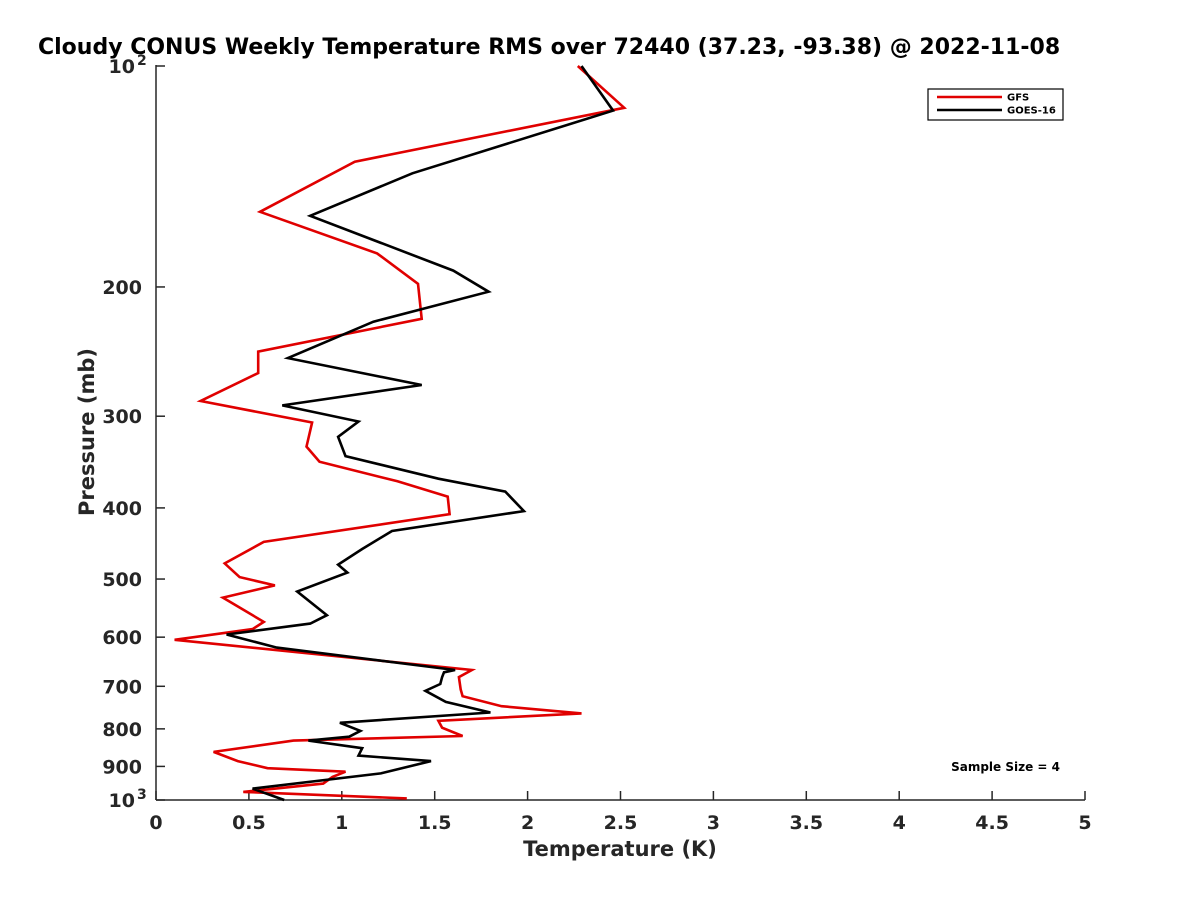 This screenshot has width=1200, height=900. Describe the element at coordinates (713, 823) in the screenshot. I see `x-tick-label: 3` at that location.